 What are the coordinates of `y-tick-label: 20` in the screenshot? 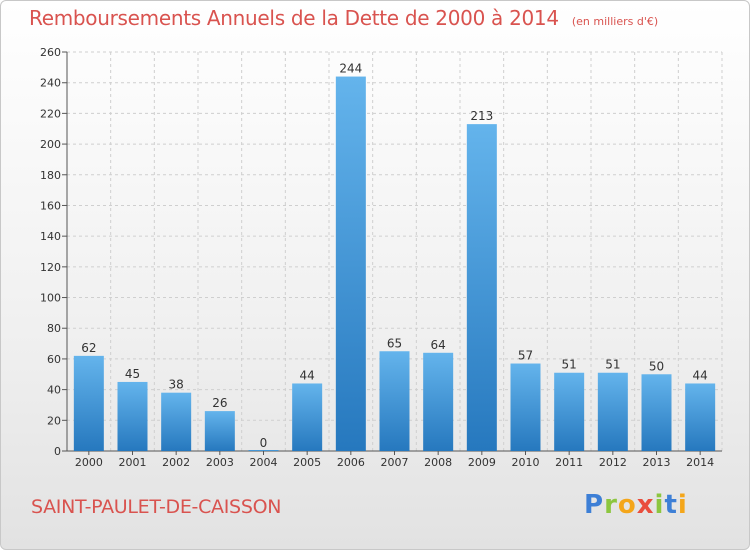 It's located at (54, 420).